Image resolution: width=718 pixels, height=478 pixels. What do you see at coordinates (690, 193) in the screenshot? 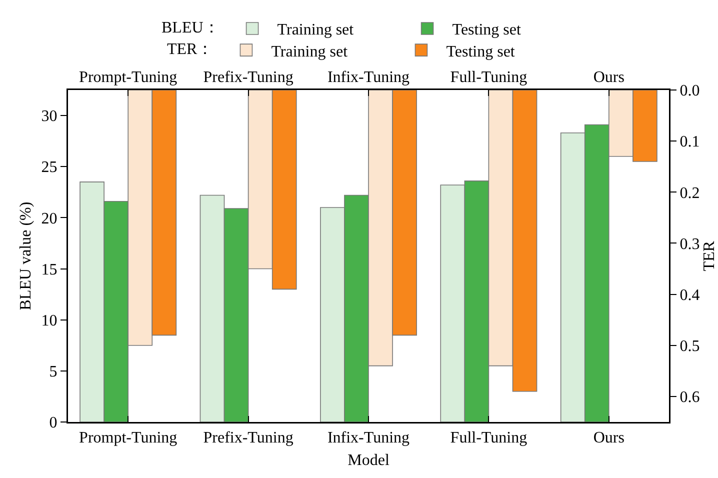
I see `y2-tick-label: 0.2` at bounding box center [690, 193].